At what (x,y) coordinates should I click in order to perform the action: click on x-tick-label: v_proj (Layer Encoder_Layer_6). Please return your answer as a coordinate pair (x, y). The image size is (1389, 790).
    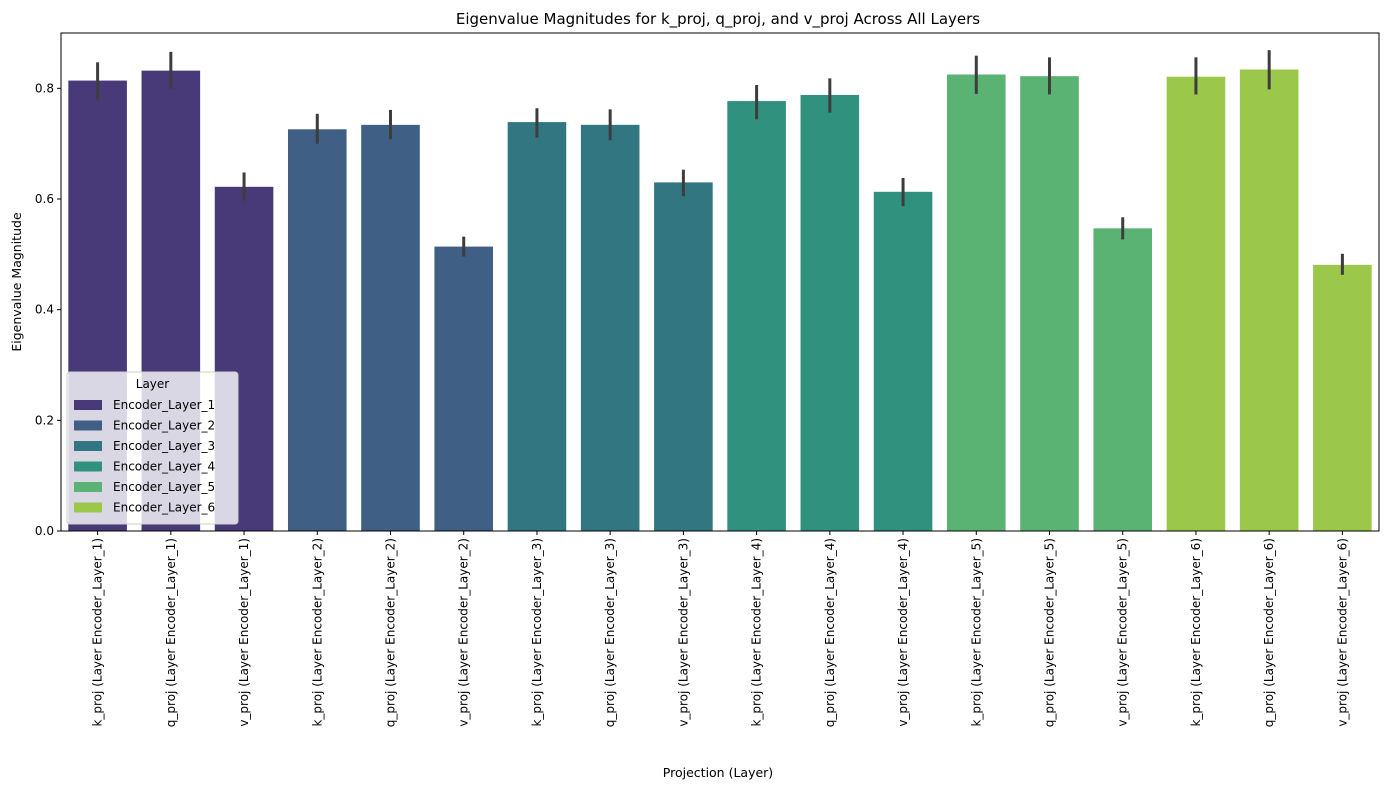
    Looking at the image, I should click on (1342, 632).